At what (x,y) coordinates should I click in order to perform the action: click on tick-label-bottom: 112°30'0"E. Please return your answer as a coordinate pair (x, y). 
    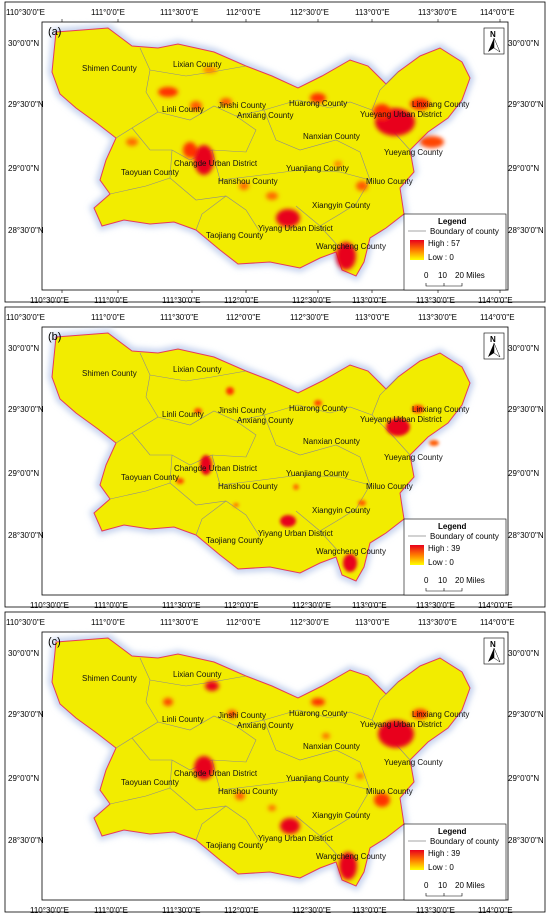
    Looking at the image, I should click on (311, 300).